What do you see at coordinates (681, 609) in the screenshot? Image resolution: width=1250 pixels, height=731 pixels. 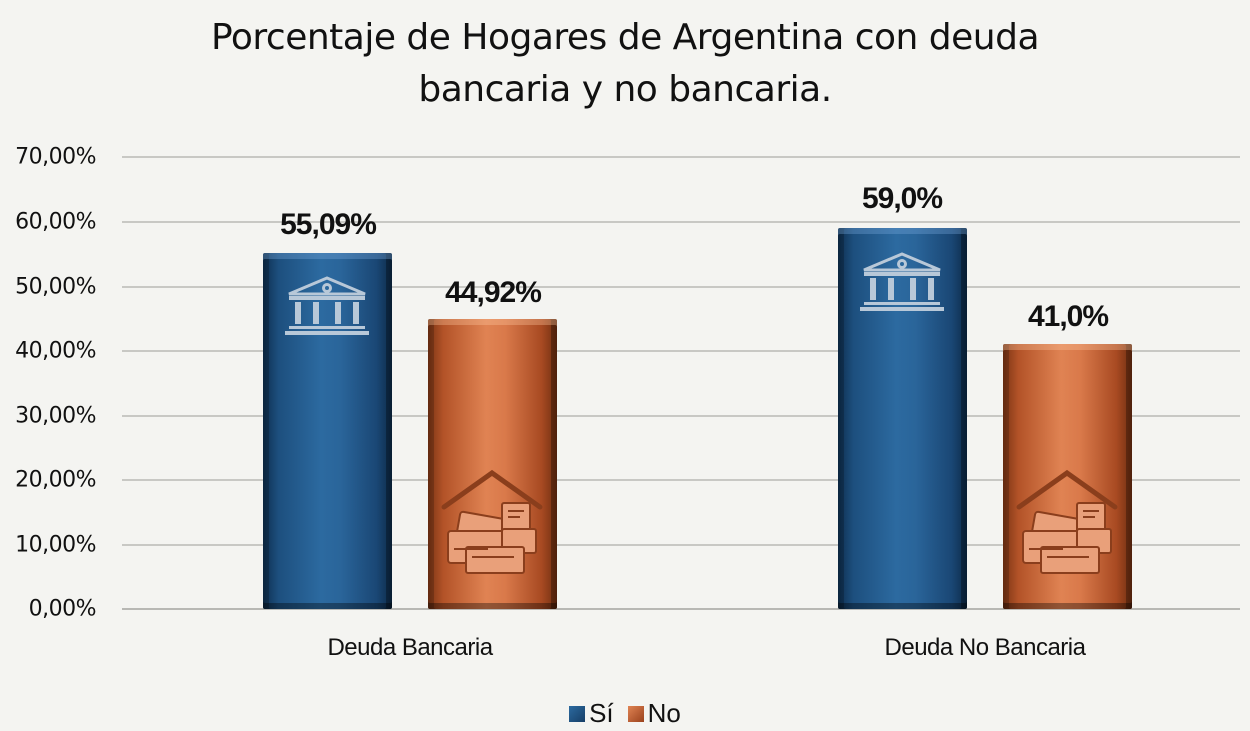 I see `x-axis-line` at bounding box center [681, 609].